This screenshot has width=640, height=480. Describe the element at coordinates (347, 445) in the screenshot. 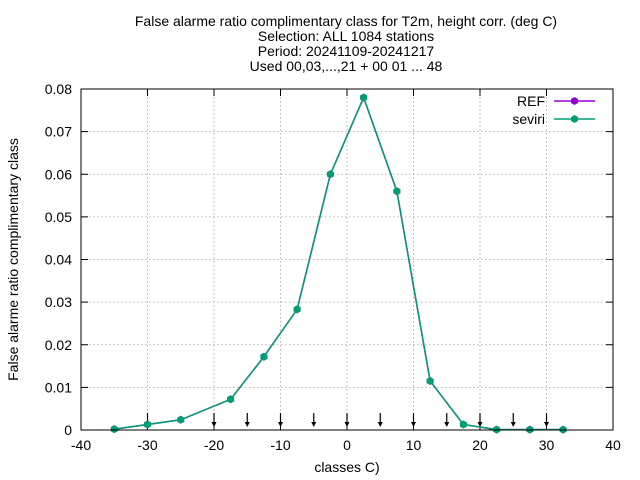

I see `x-tick-label: 0` at that location.